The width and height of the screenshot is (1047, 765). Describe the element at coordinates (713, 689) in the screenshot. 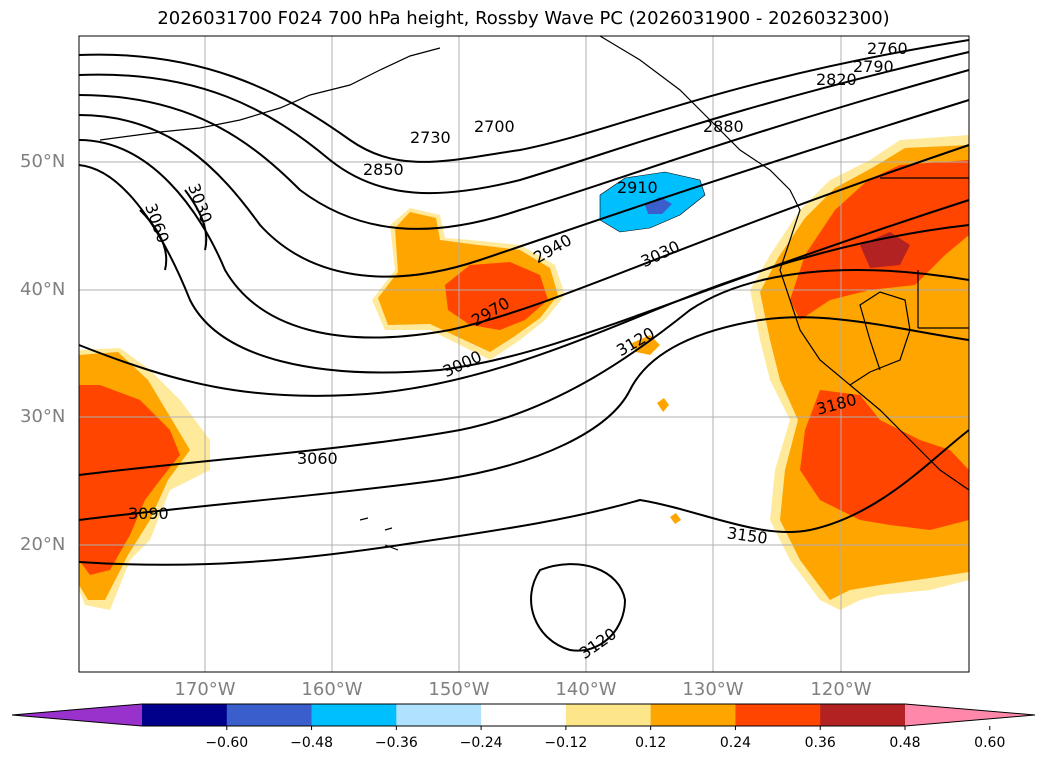

I see `lon-label: 130°W` at that location.